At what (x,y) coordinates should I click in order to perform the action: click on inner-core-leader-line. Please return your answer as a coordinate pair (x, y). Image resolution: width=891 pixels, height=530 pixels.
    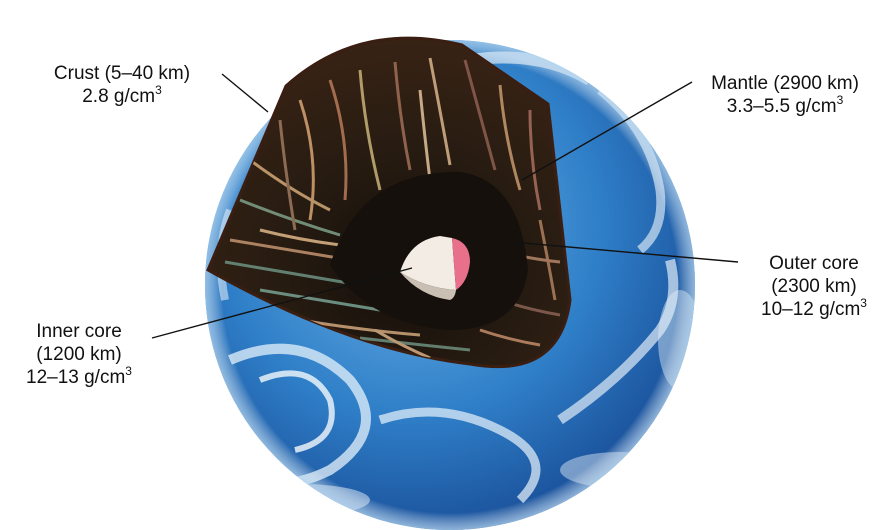
    Looking at the image, I should click on (282, 303).